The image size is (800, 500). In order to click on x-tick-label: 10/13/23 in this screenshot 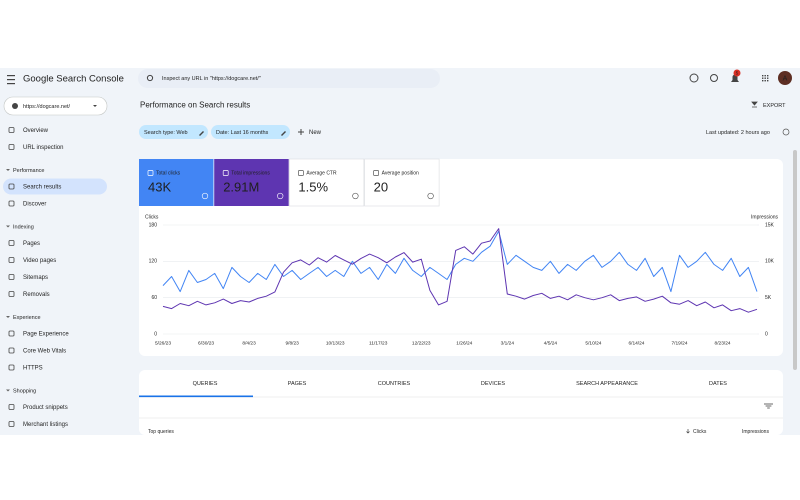, I will do `click(335, 343)`.